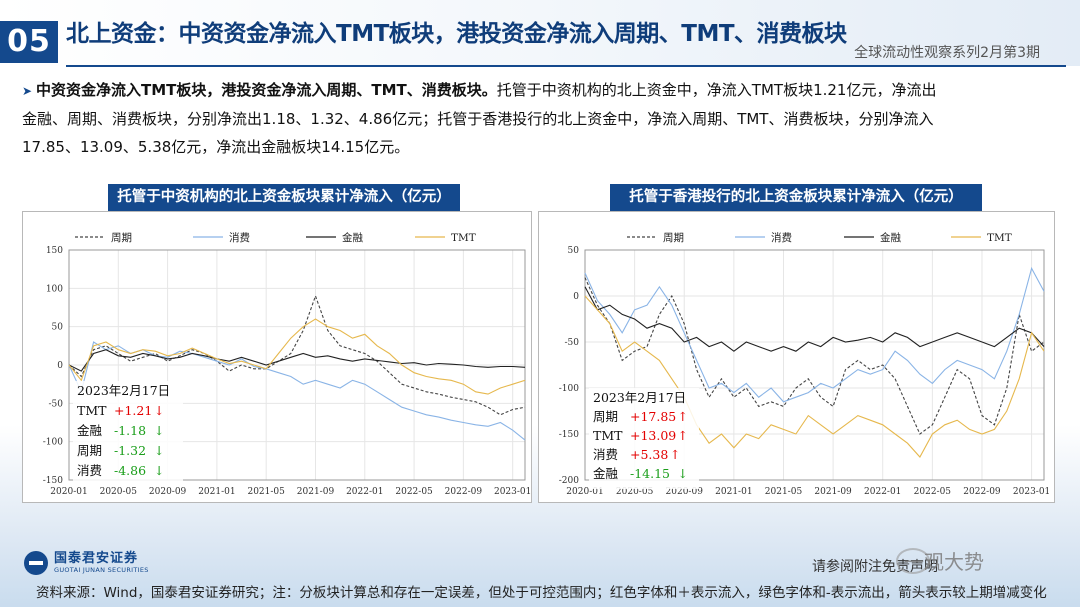 This screenshot has height=607, width=1080. Describe the element at coordinates (913, 561) in the screenshot. I see `wechat-watermark-icon` at that location.